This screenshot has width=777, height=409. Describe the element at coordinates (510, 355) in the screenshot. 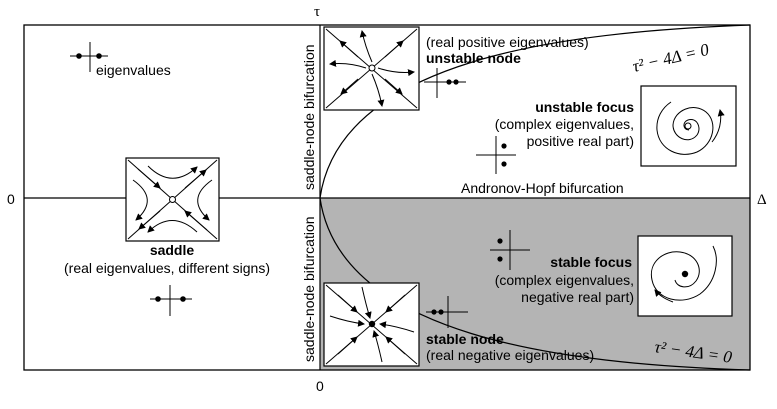

I see `stable-node-description: (real negative eigenvalues)` at that location.